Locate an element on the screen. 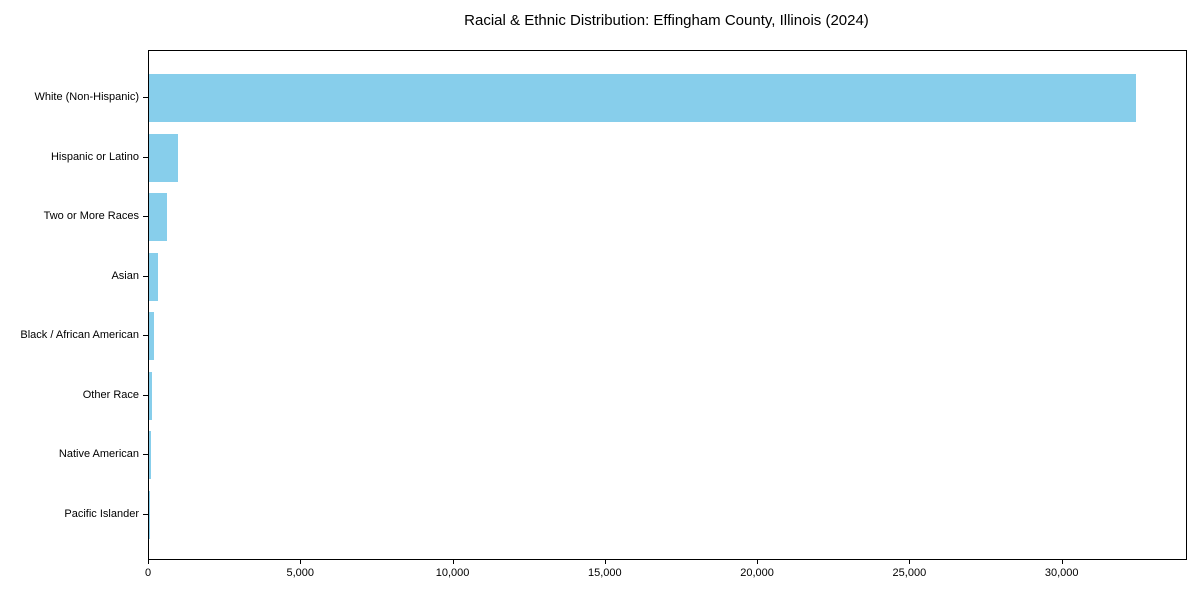  y-tick-label: Black / African American is located at coordinates (79, 335).